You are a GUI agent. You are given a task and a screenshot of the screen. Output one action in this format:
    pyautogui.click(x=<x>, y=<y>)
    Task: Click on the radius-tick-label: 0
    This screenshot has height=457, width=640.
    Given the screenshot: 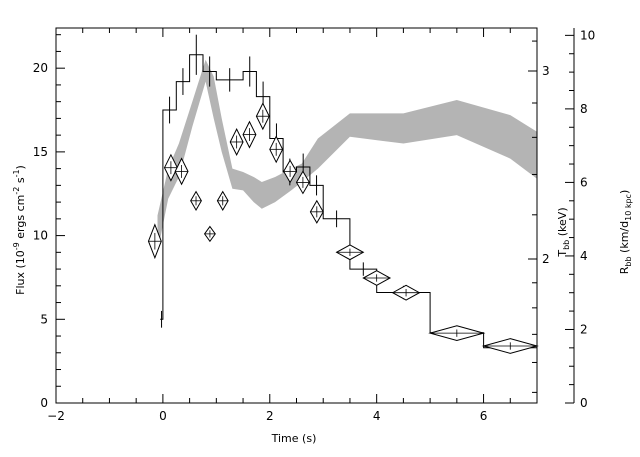 What is the action you would take?
    pyautogui.click(x=584, y=403)
    